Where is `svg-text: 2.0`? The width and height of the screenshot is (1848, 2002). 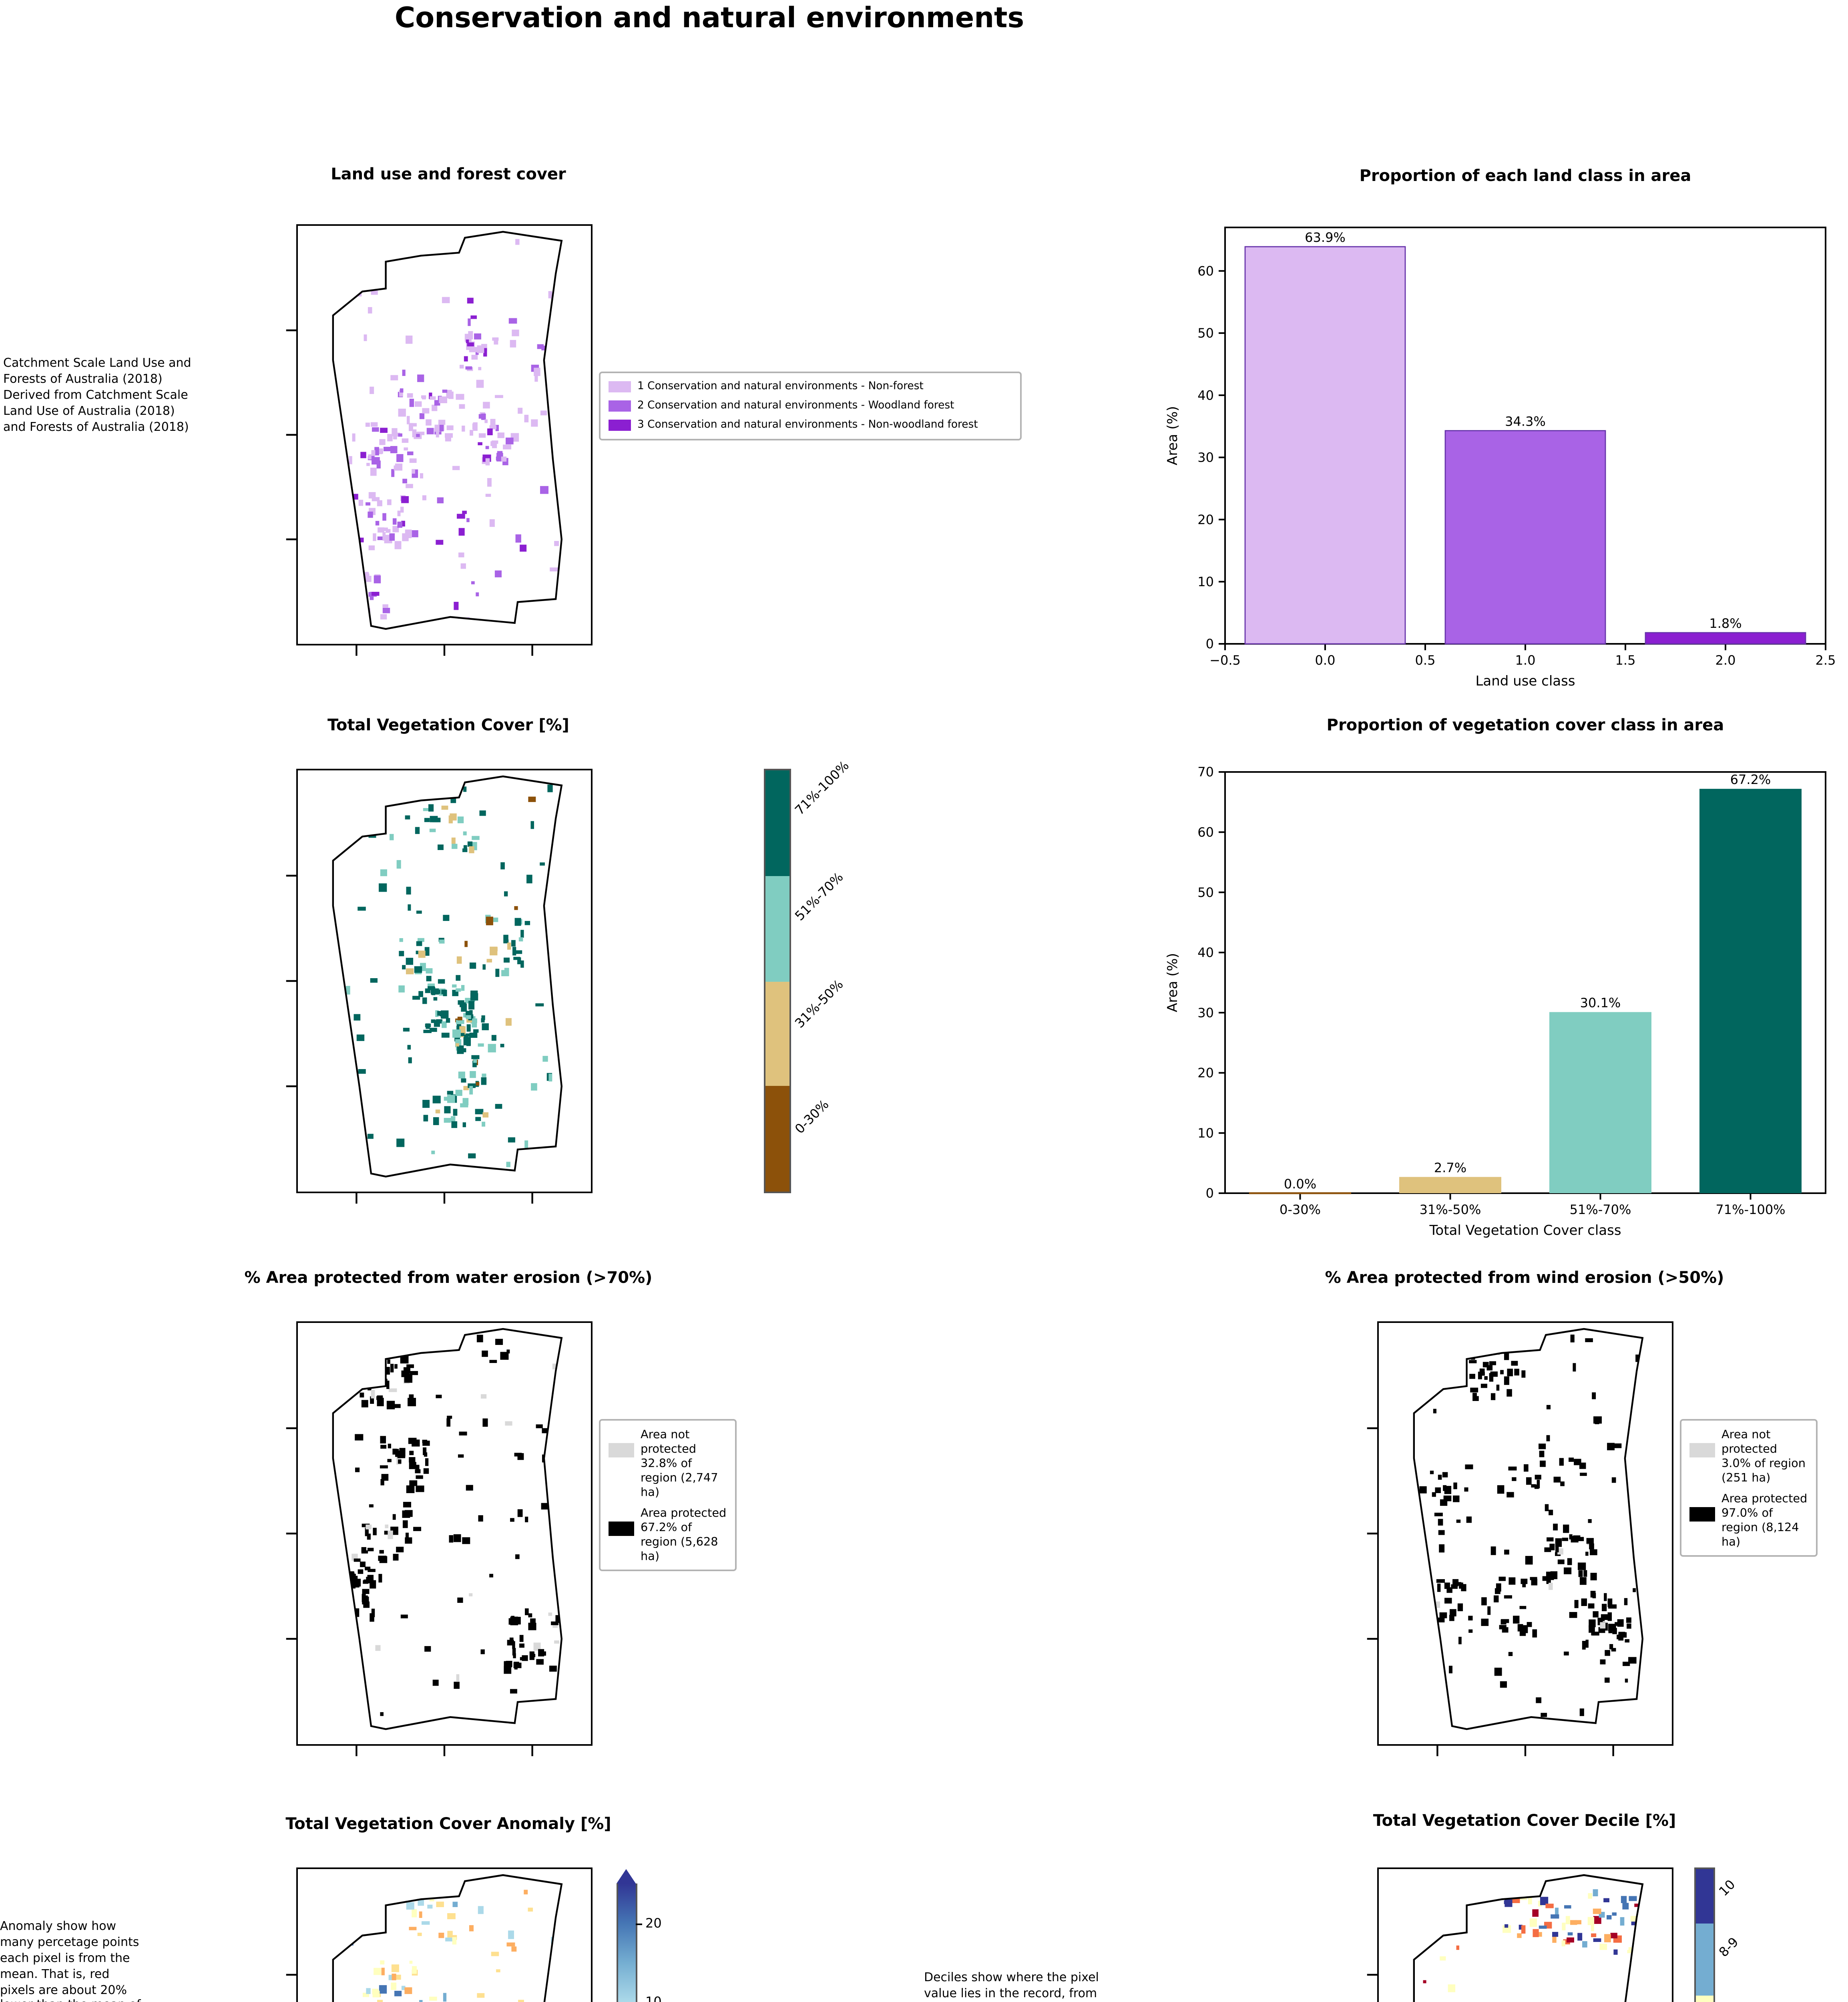
svg-text: 2.0 is located at coordinates (1726, 660).